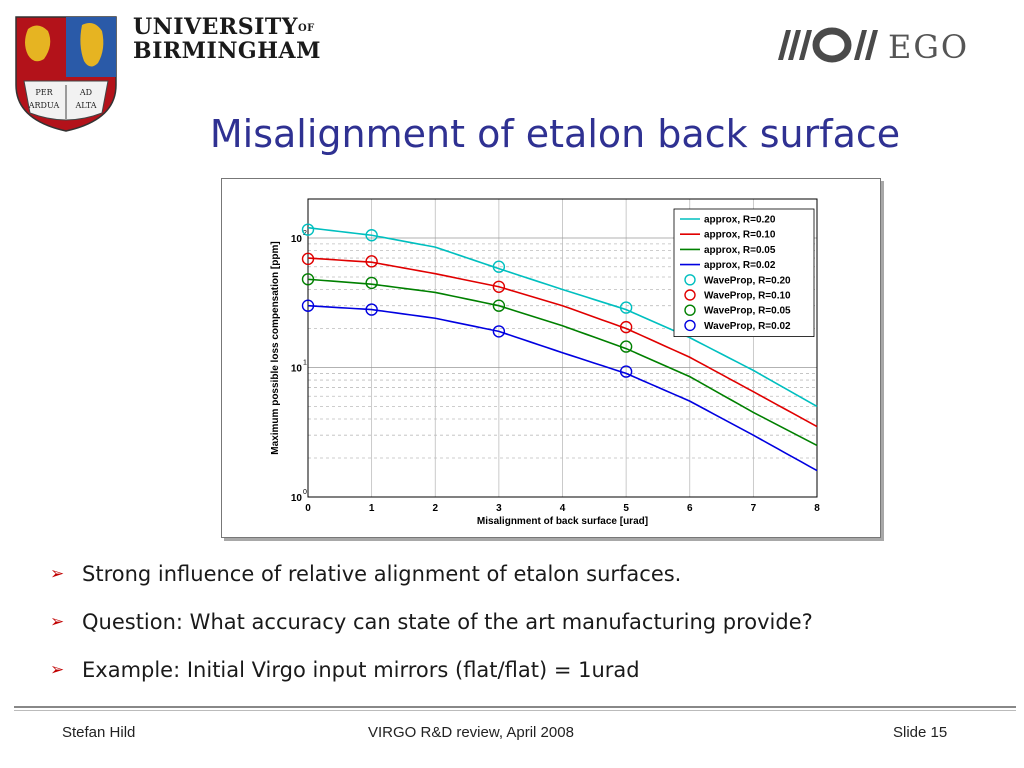 The width and height of the screenshot is (1024, 768). What do you see at coordinates (562, 521) in the screenshot?
I see `x-axis-label: Misalignment of back surface [urad]` at bounding box center [562, 521].